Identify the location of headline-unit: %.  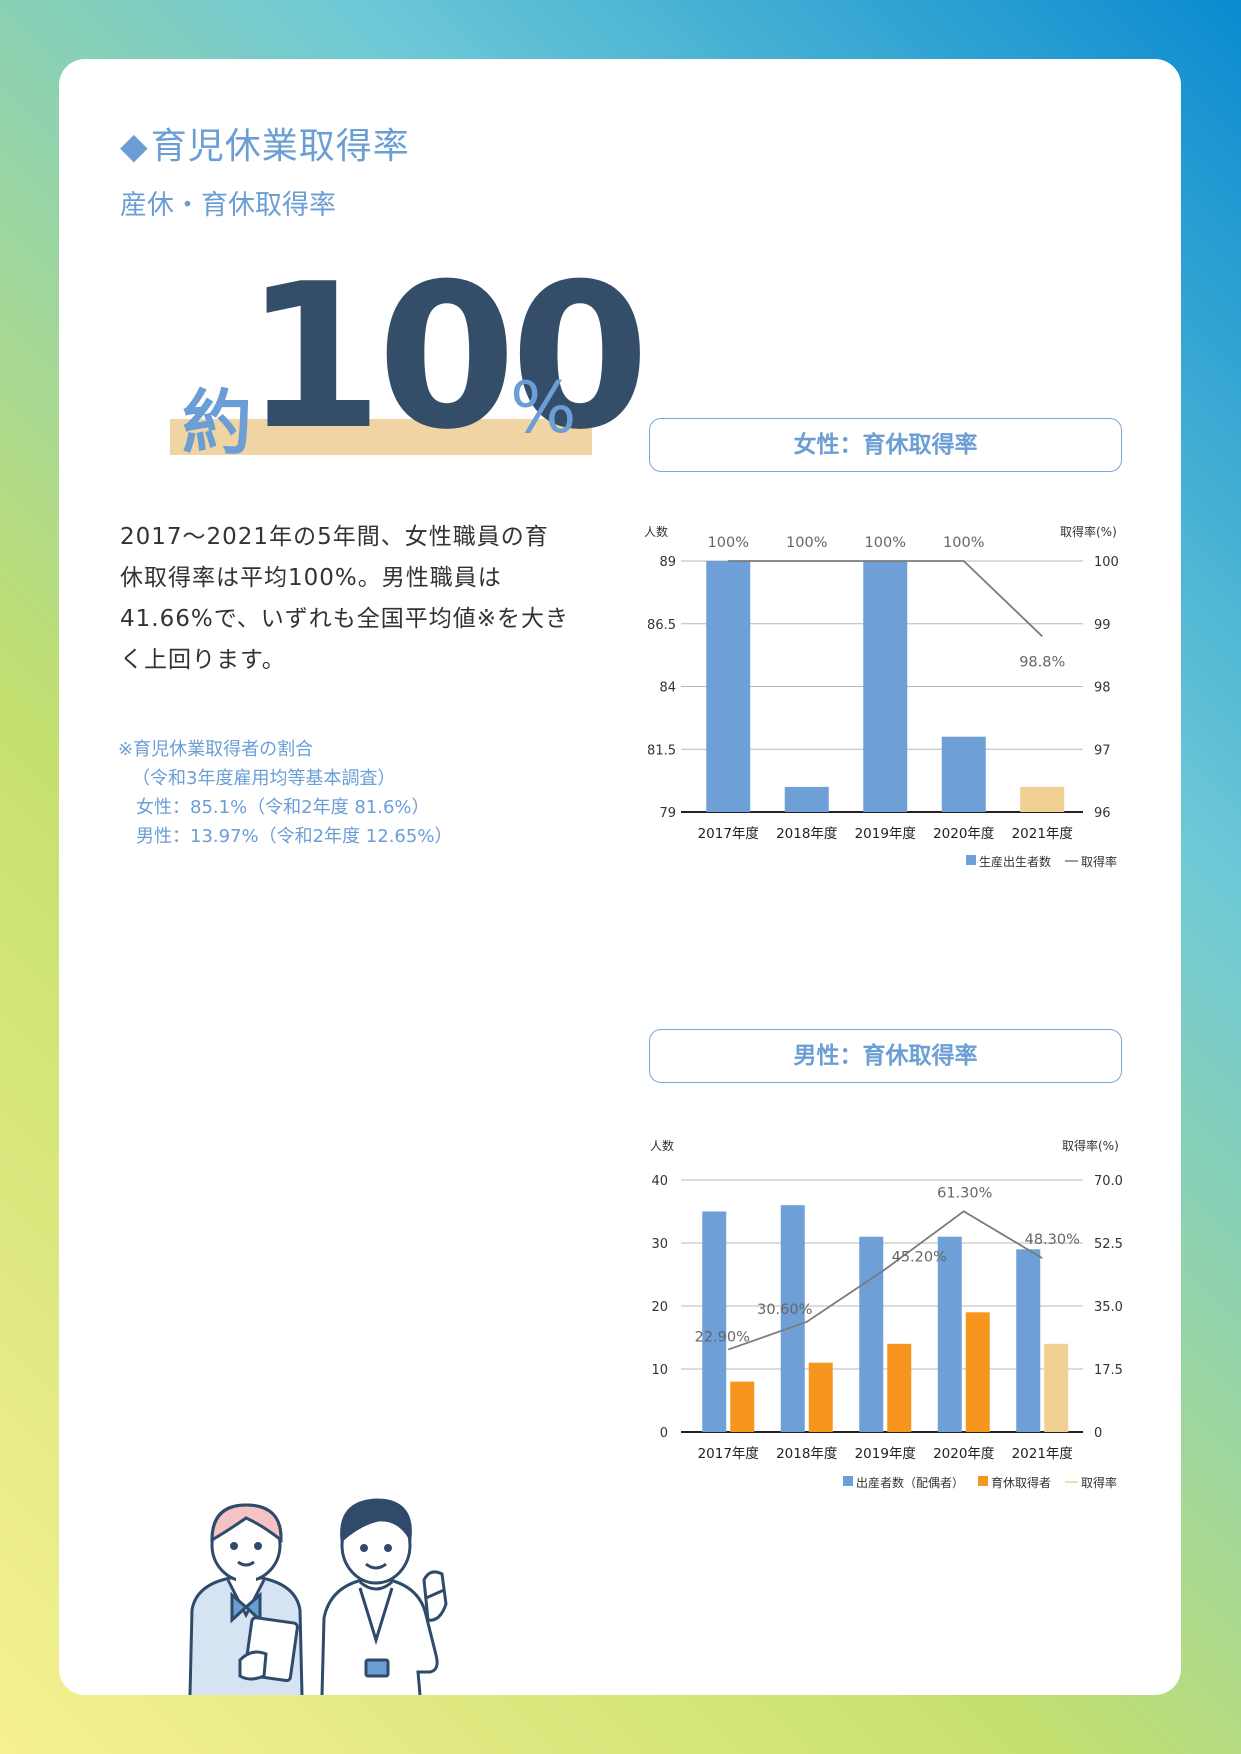
(543, 408).